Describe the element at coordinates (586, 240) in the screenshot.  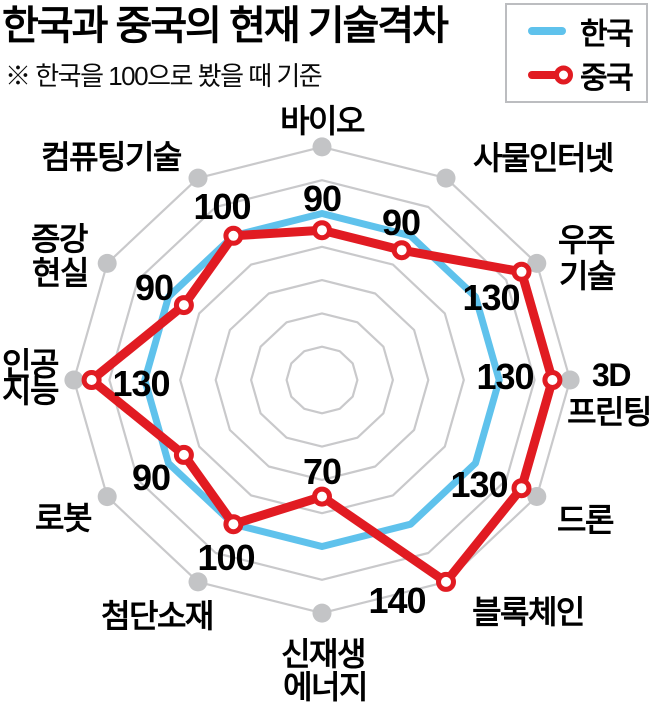
I see `axis-label: 우주` at that location.